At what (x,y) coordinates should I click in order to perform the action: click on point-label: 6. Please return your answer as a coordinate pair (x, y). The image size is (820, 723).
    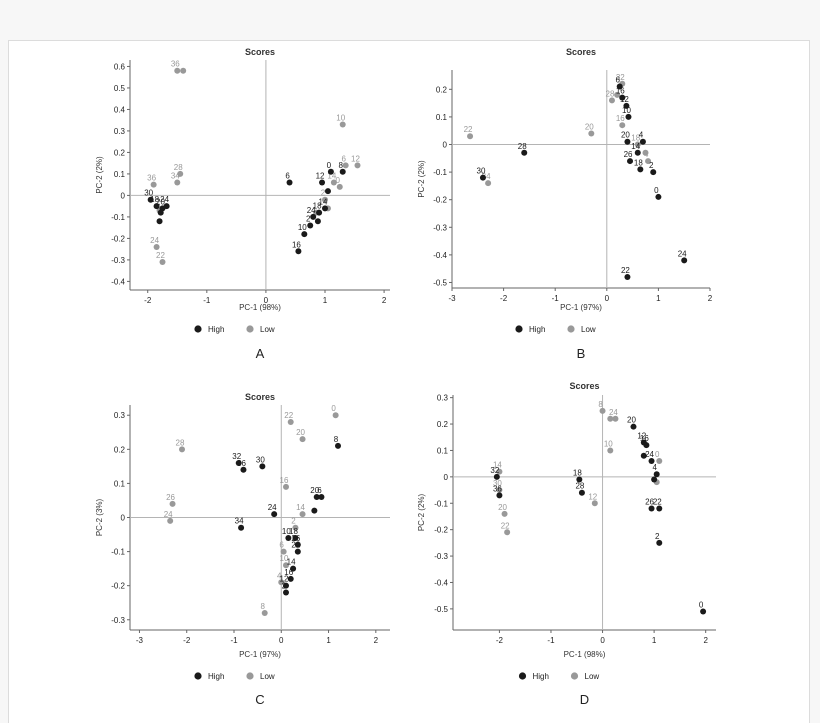
    Looking at the image, I should click on (617, 80).